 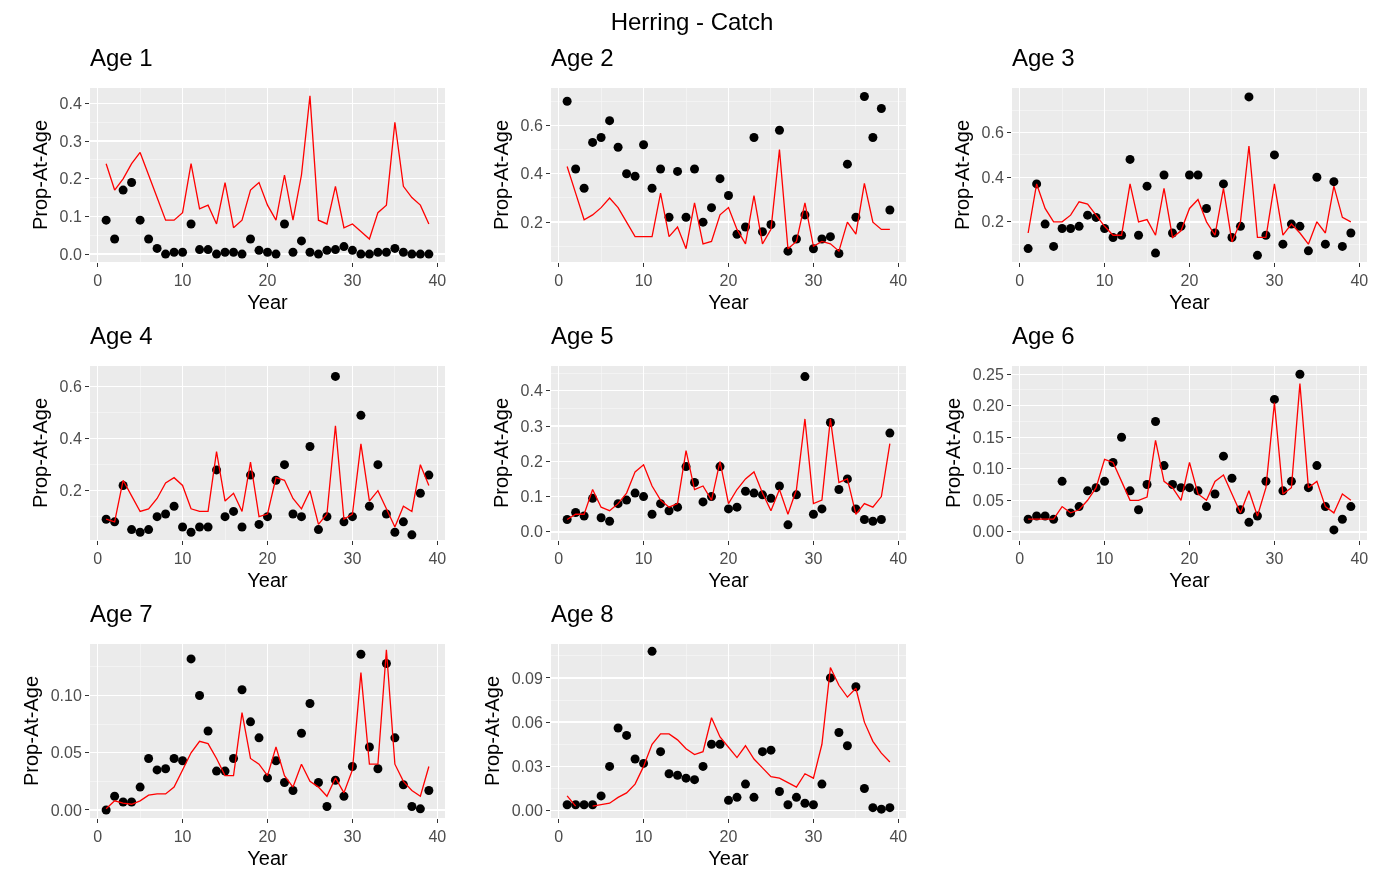 I want to click on line-series, so click(x=267, y=167).